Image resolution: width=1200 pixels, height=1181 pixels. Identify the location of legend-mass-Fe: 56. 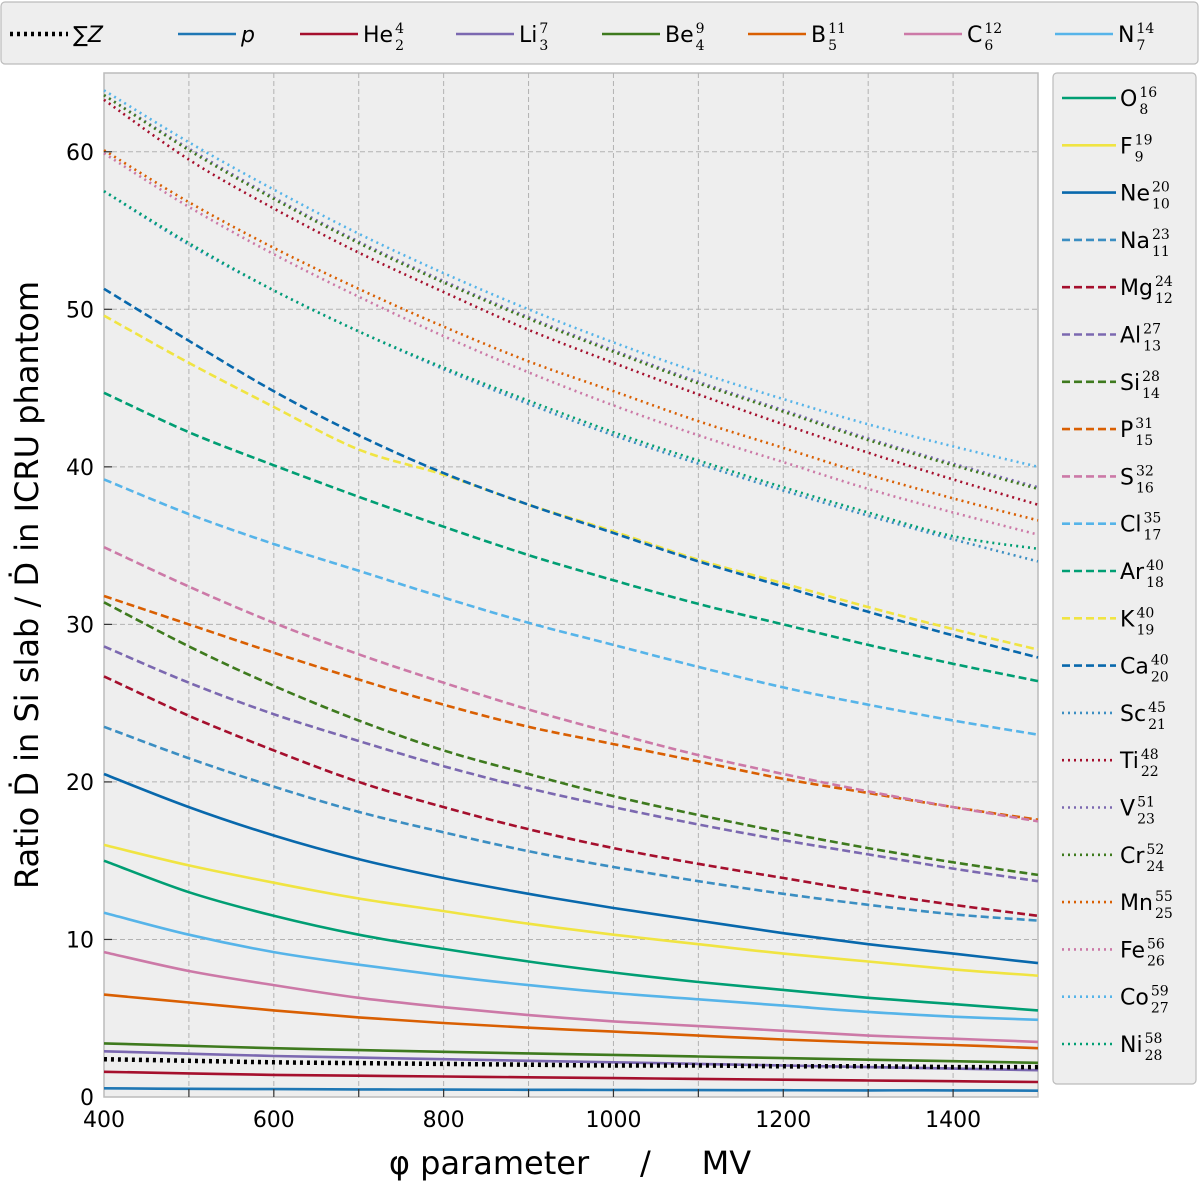
(1156, 944).